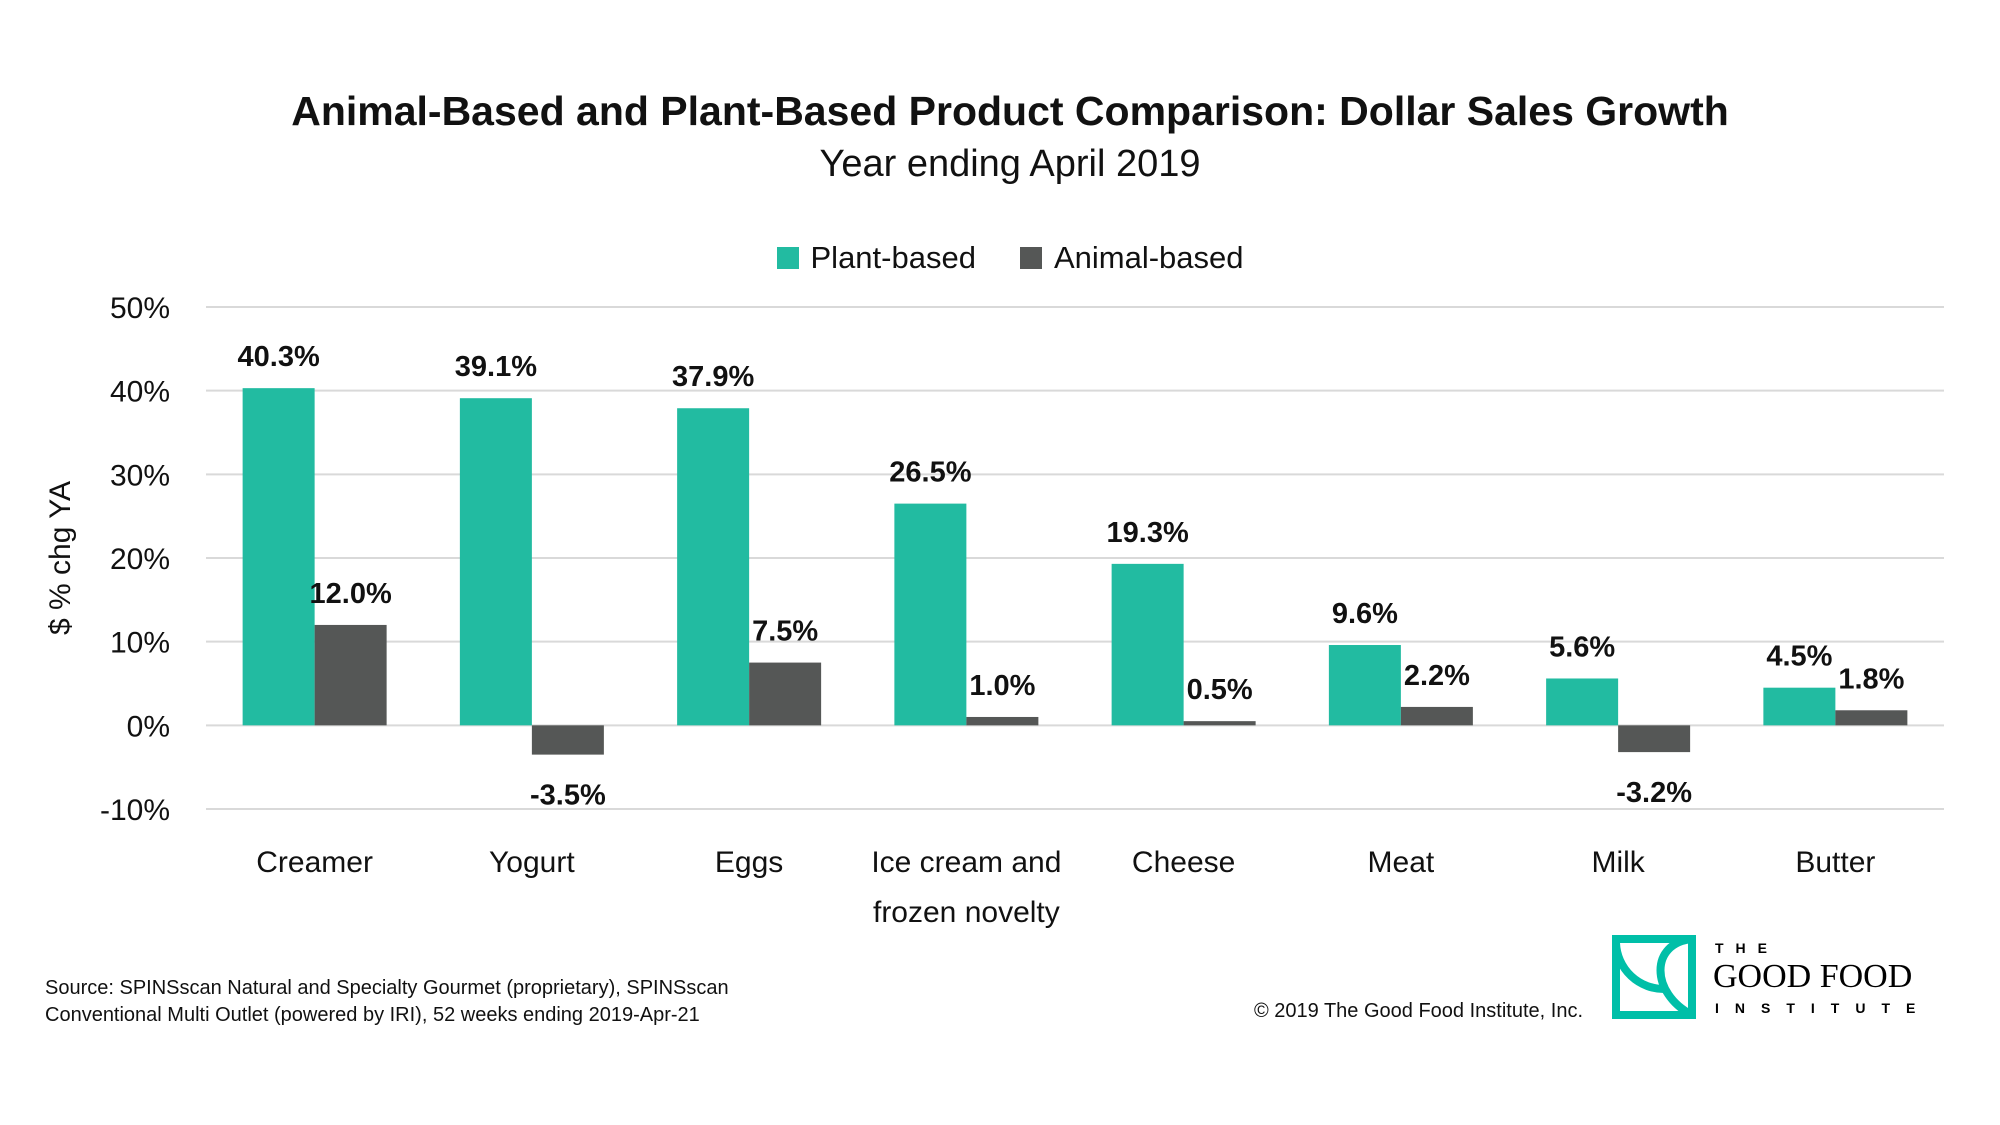  I want to click on legend-item-plant: Plant-based, so click(876, 258).